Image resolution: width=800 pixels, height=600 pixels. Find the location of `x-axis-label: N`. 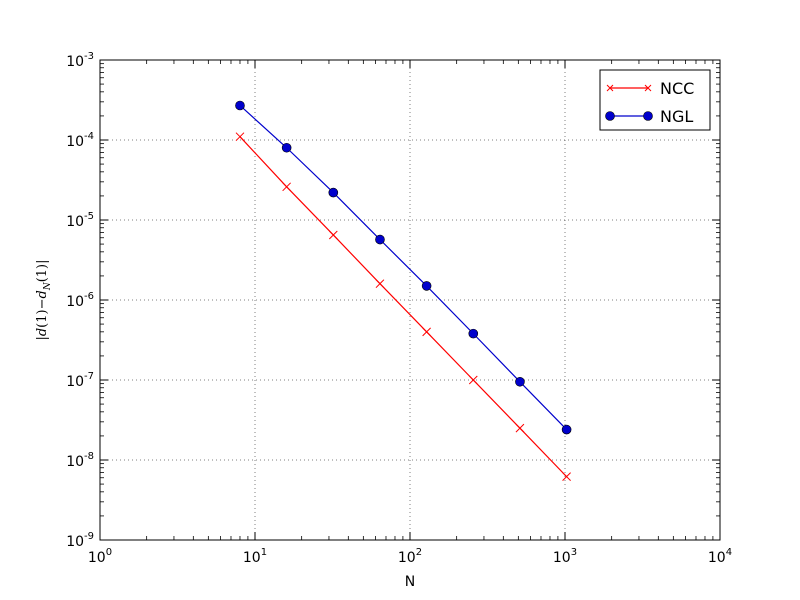

x-axis-label: N is located at coordinates (410, 582).